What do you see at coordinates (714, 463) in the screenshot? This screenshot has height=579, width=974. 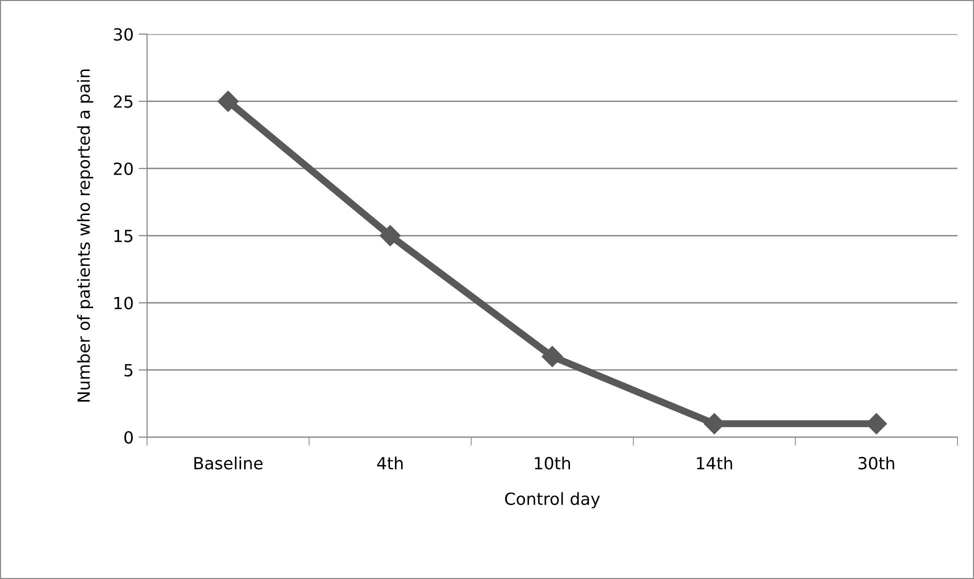 I see `x-tick-label: 14th` at bounding box center [714, 463].